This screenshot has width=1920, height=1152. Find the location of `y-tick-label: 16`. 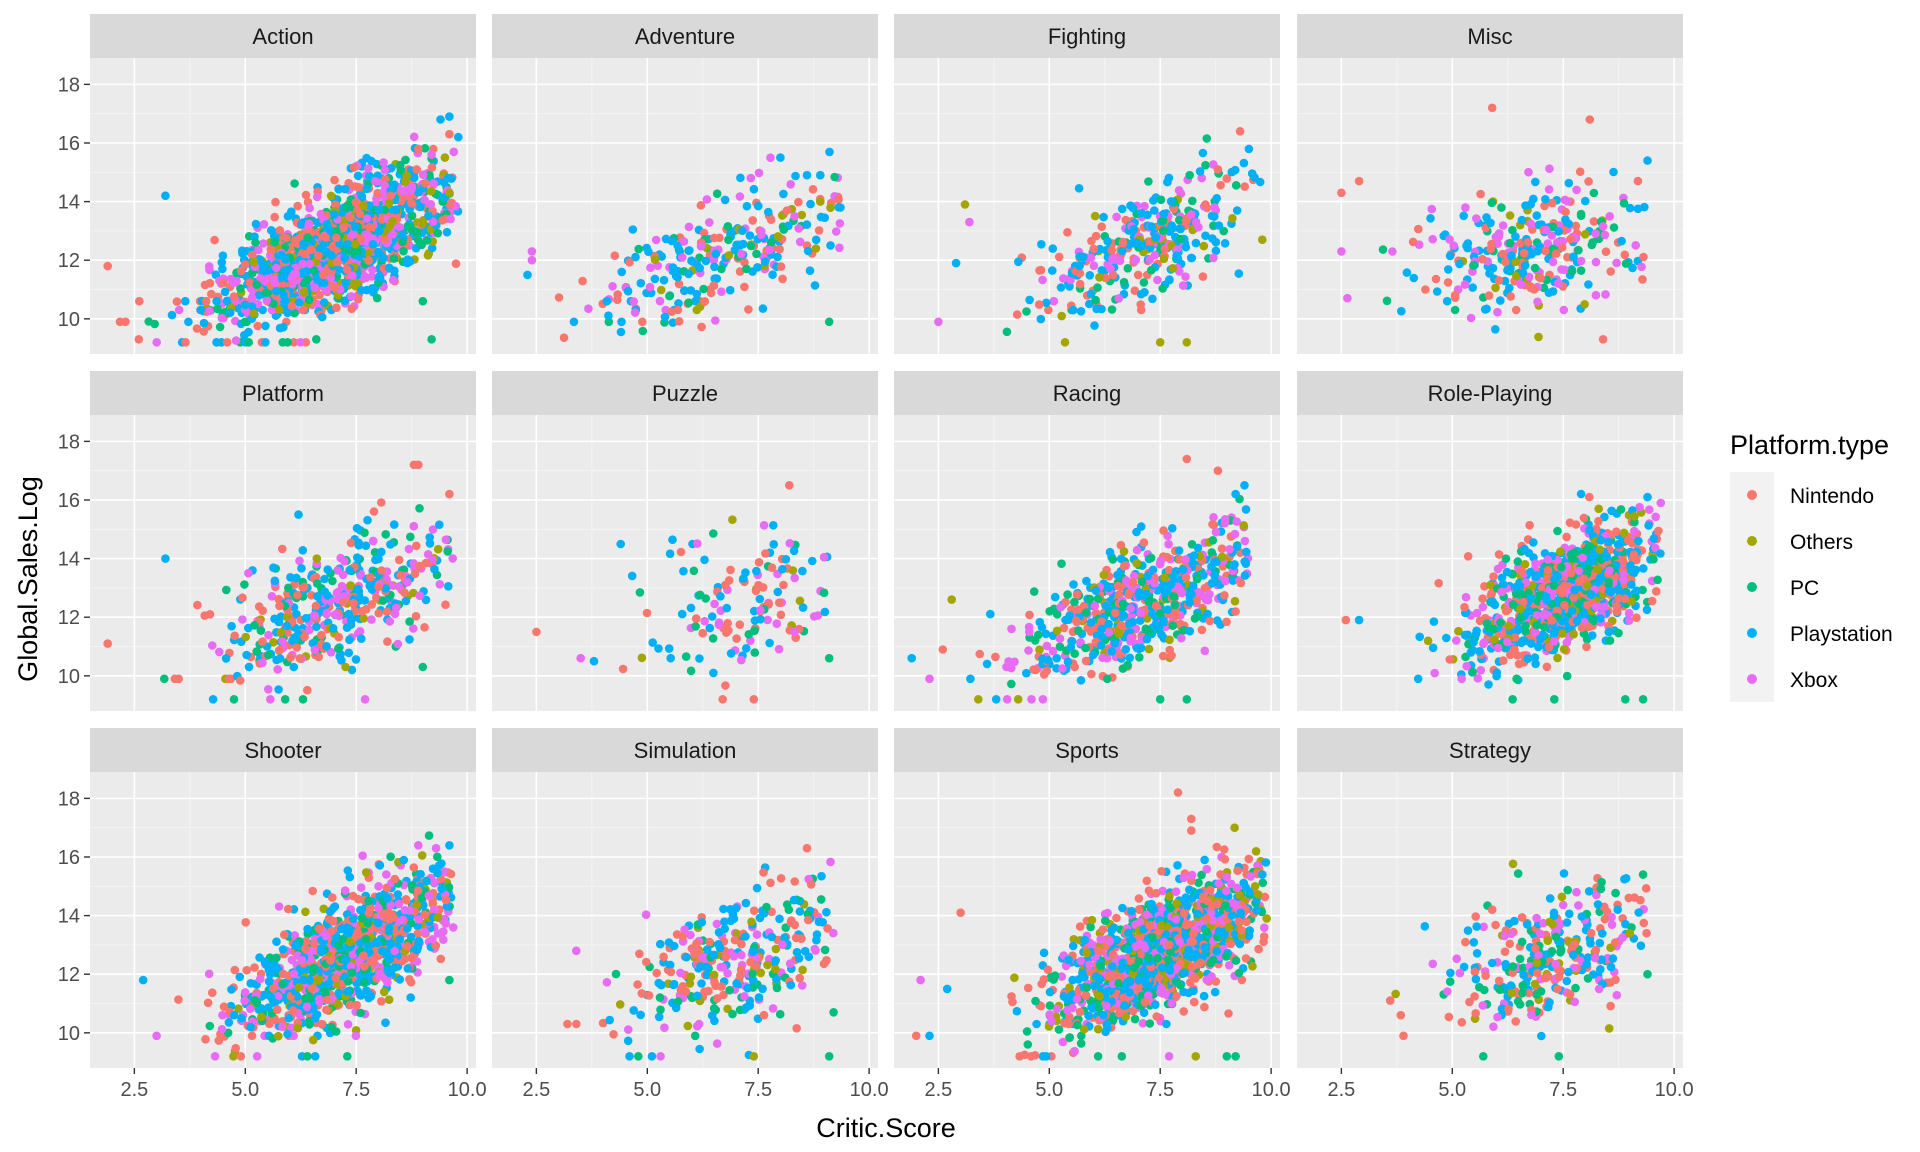

y-tick-label: 16 is located at coordinates (69, 501).